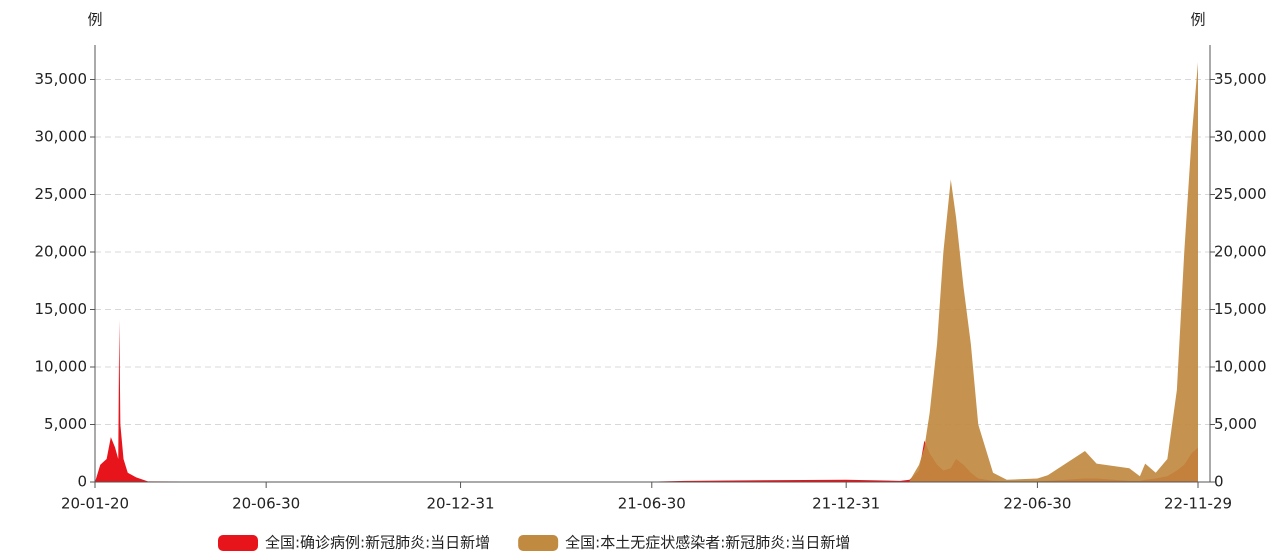 The image size is (1283, 555). Describe the element at coordinates (65, 424) in the screenshot. I see `y-tick-label: 5,000` at that location.